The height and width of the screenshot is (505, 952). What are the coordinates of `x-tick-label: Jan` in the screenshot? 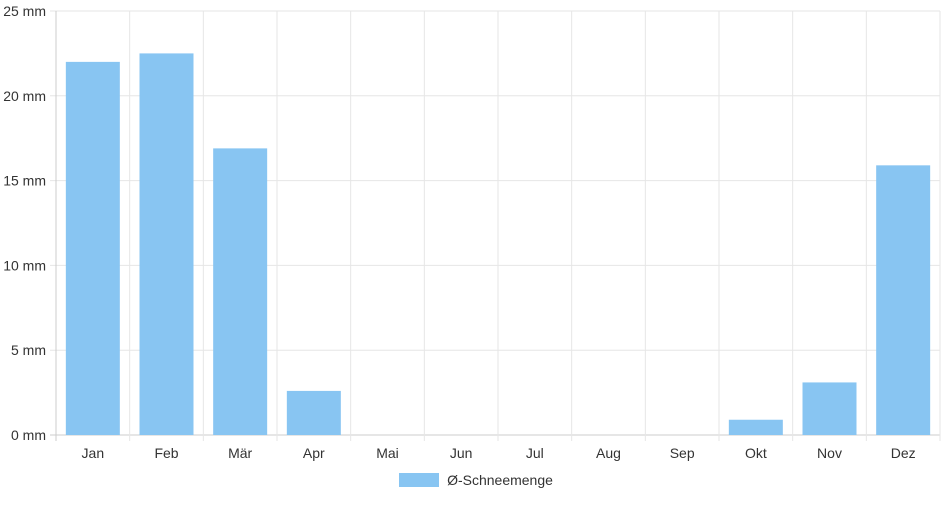 It's located at (93, 453).